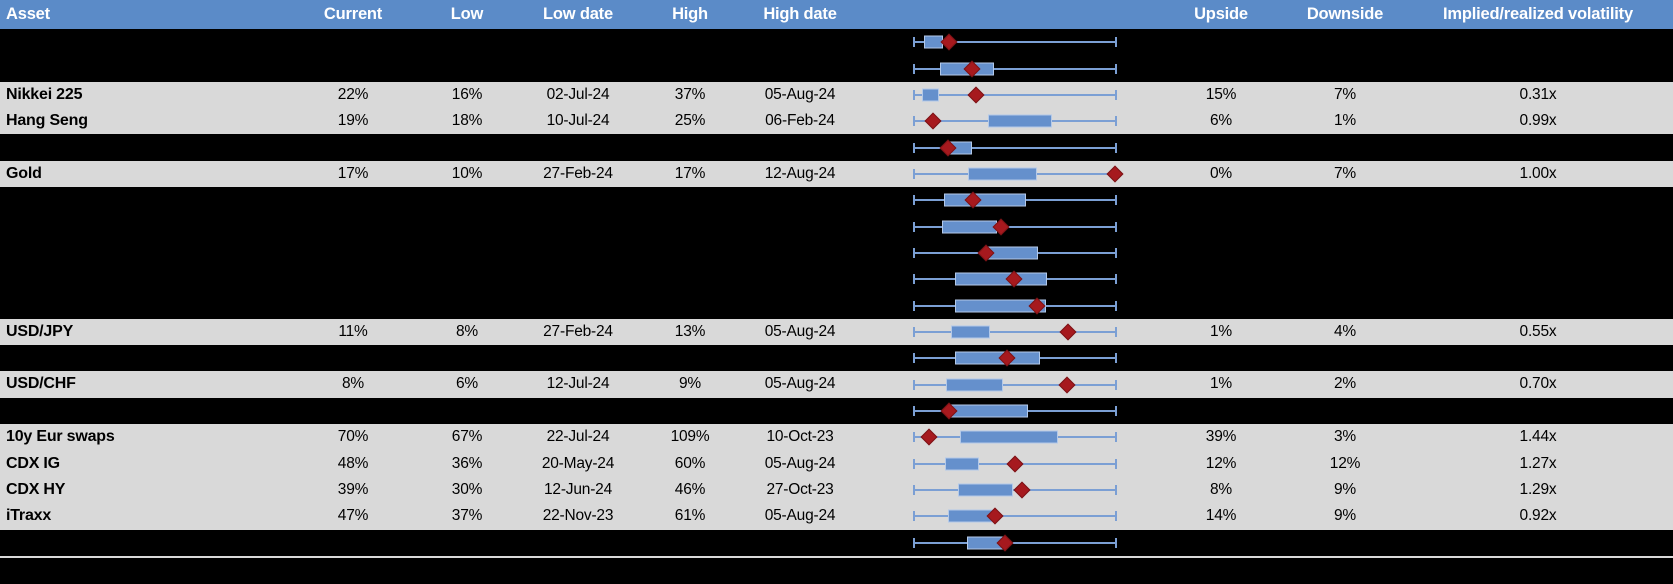  Describe the element at coordinates (690, 437) in the screenshot. I see `high-cell: 109%` at that location.